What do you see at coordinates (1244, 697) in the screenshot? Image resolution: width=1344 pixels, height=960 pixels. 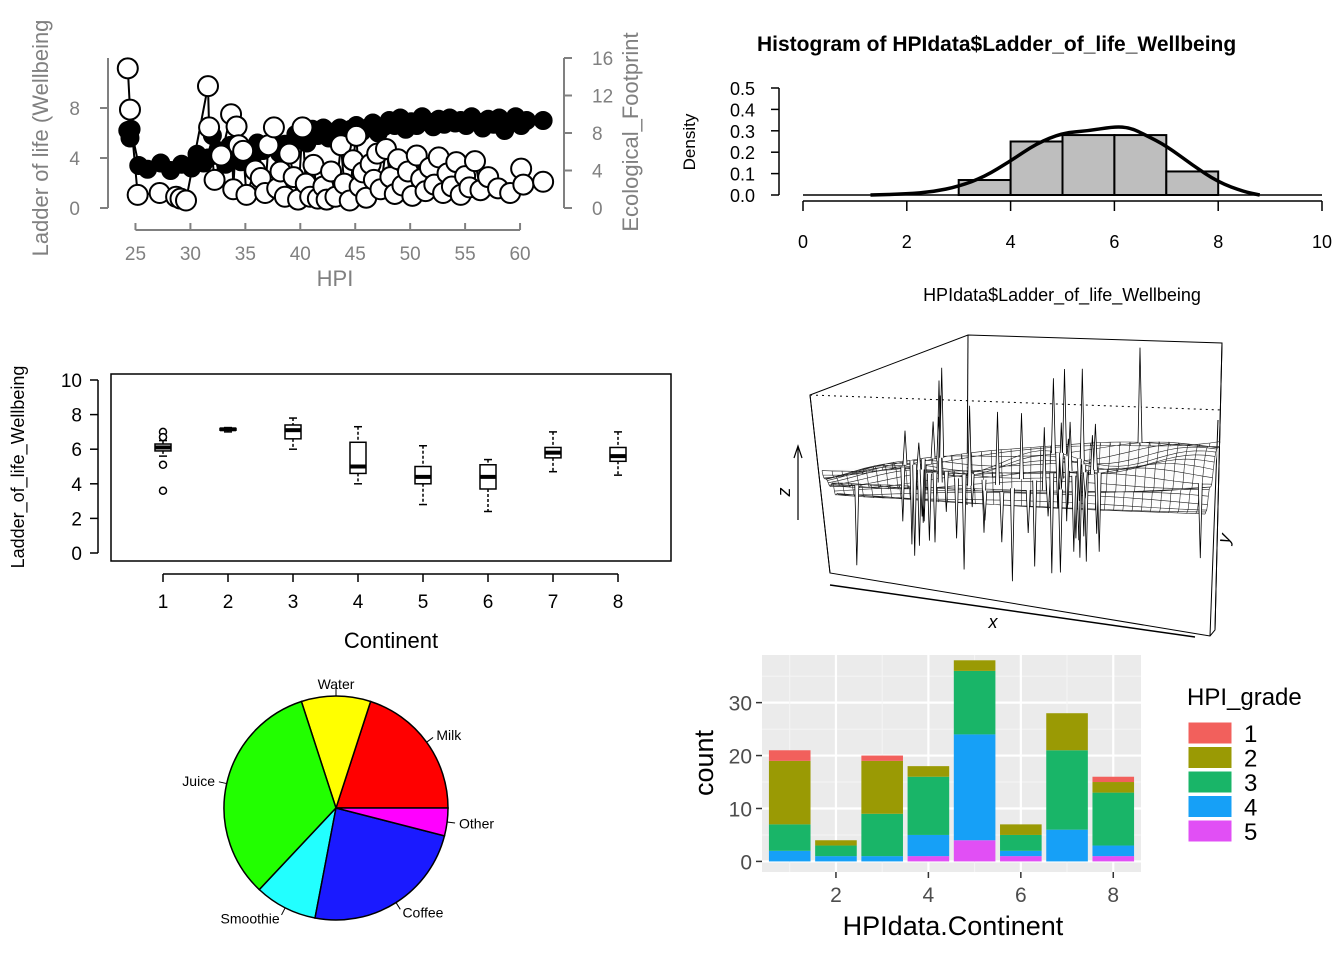 I see `legend-title: HPI_grade` at bounding box center [1244, 697].